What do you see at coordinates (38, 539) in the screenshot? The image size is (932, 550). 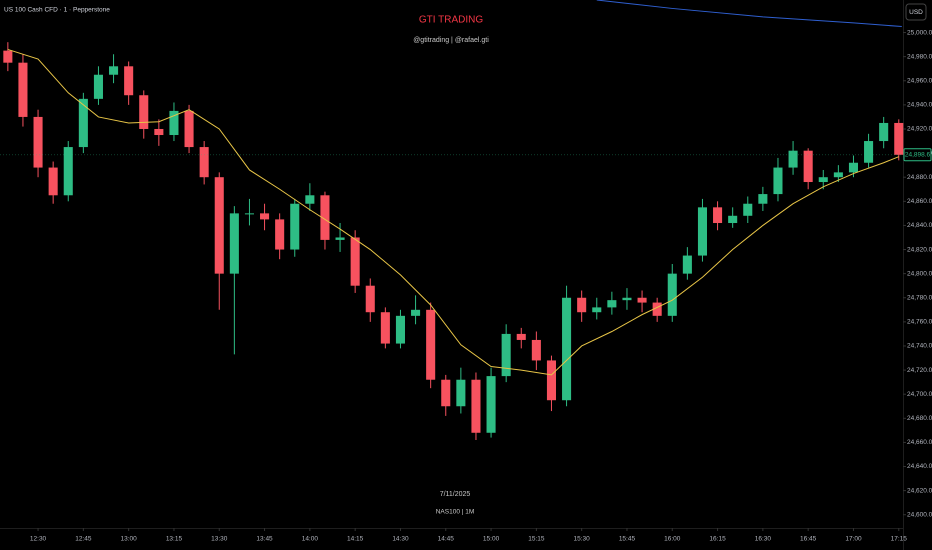 I see `x-tick-label: 12:30` at bounding box center [38, 539].